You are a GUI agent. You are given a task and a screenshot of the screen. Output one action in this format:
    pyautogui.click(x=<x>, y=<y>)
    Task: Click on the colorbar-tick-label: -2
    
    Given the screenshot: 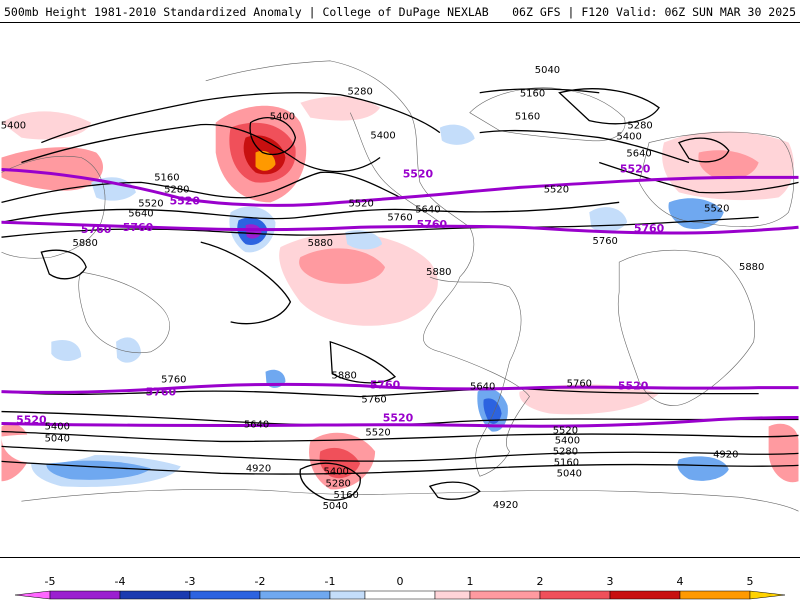 What is the action you would take?
    pyautogui.click(x=260, y=581)
    